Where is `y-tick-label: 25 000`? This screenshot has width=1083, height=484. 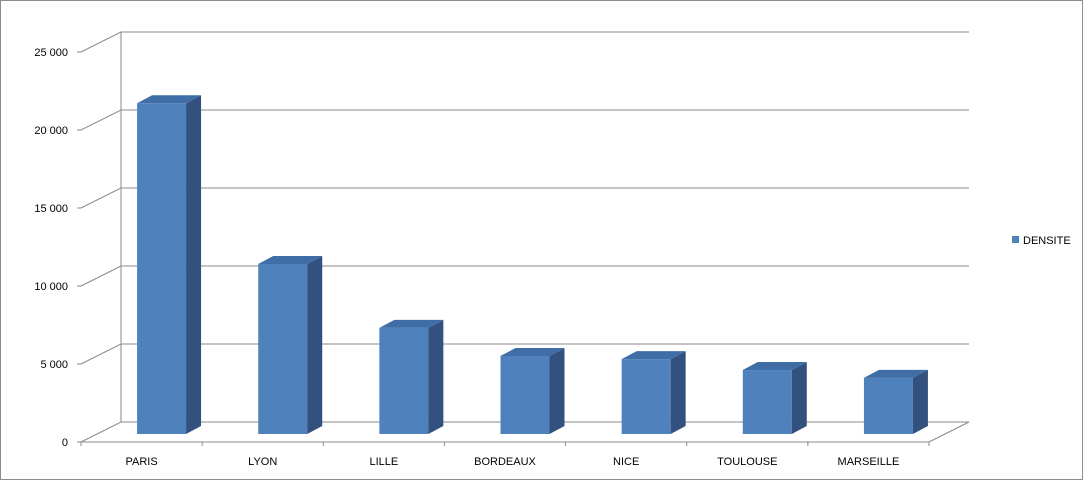
y-tick-label: 25 000 is located at coordinates (51, 53).